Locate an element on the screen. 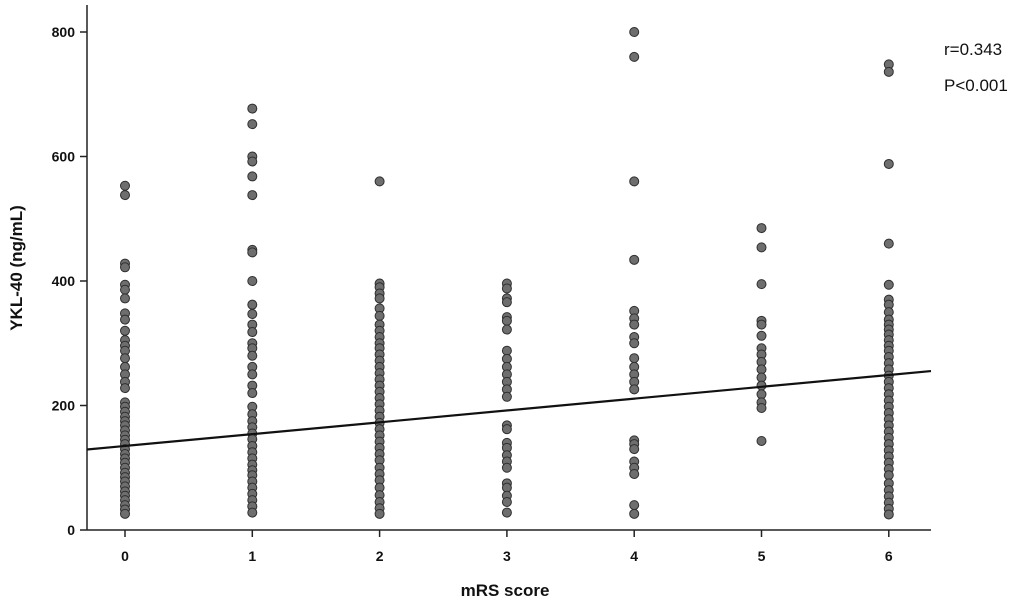 The width and height of the screenshot is (1020, 604). p-value-annotation: P<0.001 is located at coordinates (976, 85).